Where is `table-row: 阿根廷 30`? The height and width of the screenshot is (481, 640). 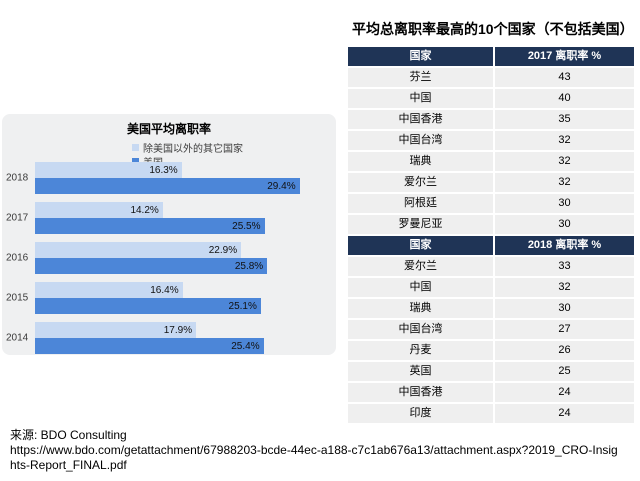
table-row: 阿根廷 30 is located at coordinates (491, 203).